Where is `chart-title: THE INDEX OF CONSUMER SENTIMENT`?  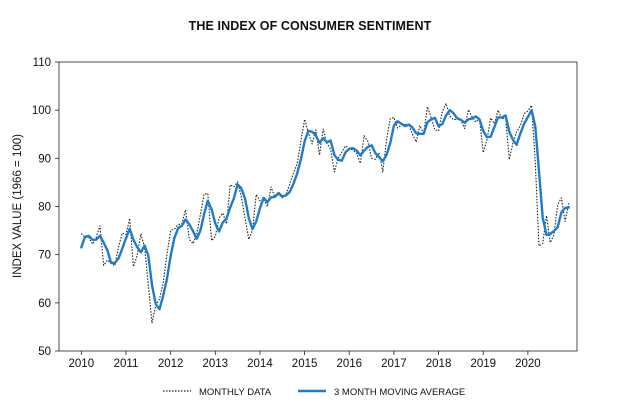
chart-title: THE INDEX OF CONSUMER SENTIMENT is located at coordinates (310, 26).